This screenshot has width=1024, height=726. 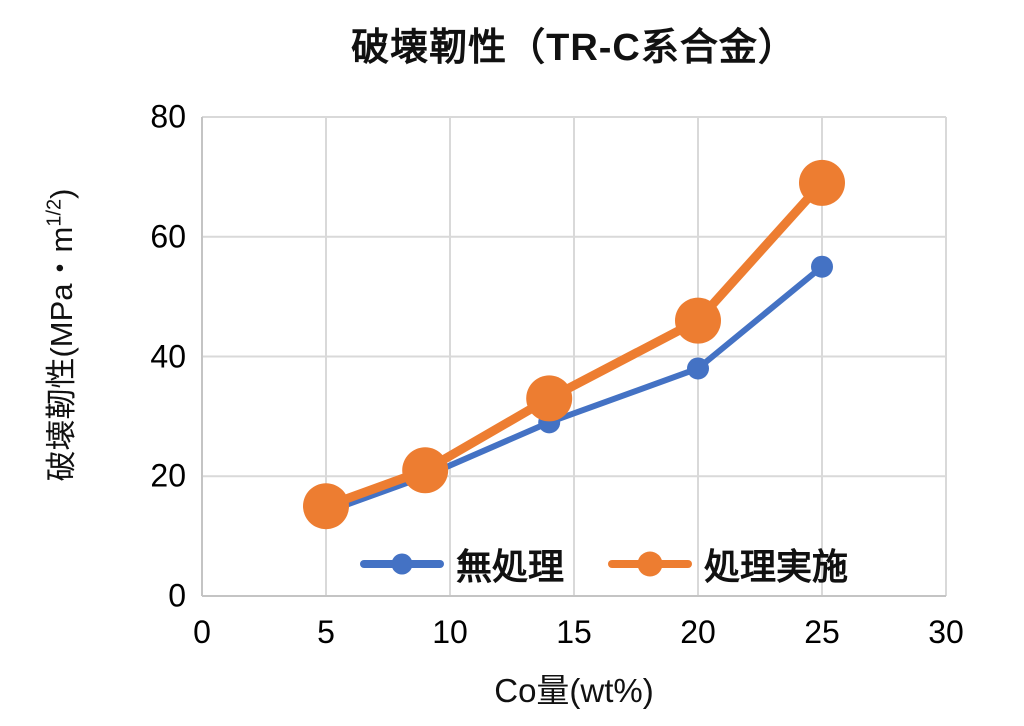 I want to click on x-tick-label: 15, so click(x=574, y=632).